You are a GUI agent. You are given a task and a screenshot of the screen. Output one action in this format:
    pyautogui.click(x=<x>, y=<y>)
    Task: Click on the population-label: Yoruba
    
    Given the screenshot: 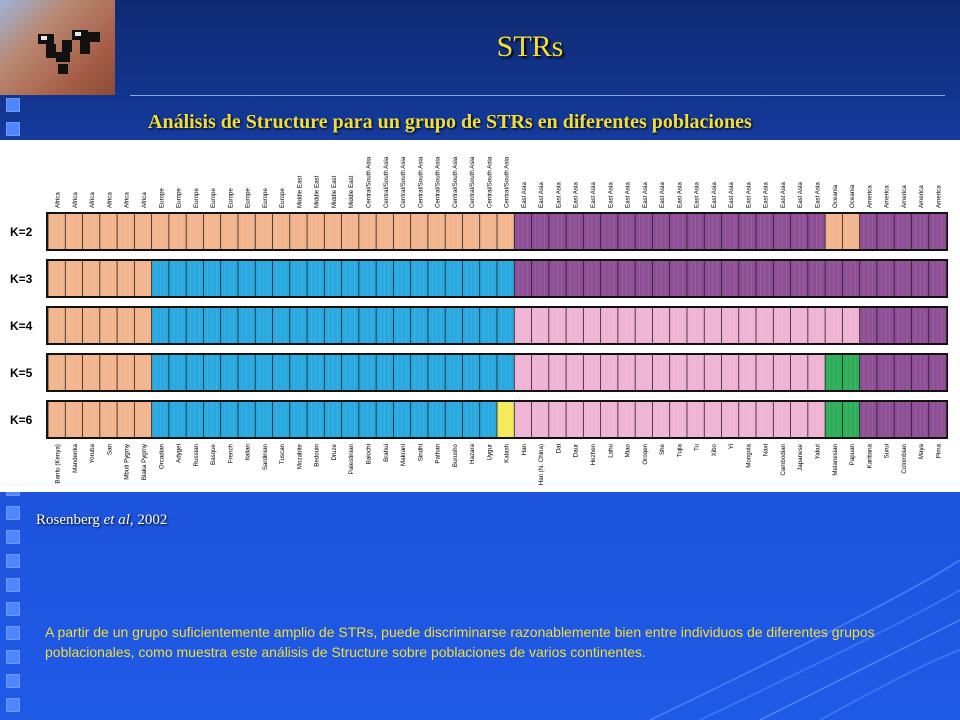 What is the action you would take?
    pyautogui.click(x=92, y=453)
    